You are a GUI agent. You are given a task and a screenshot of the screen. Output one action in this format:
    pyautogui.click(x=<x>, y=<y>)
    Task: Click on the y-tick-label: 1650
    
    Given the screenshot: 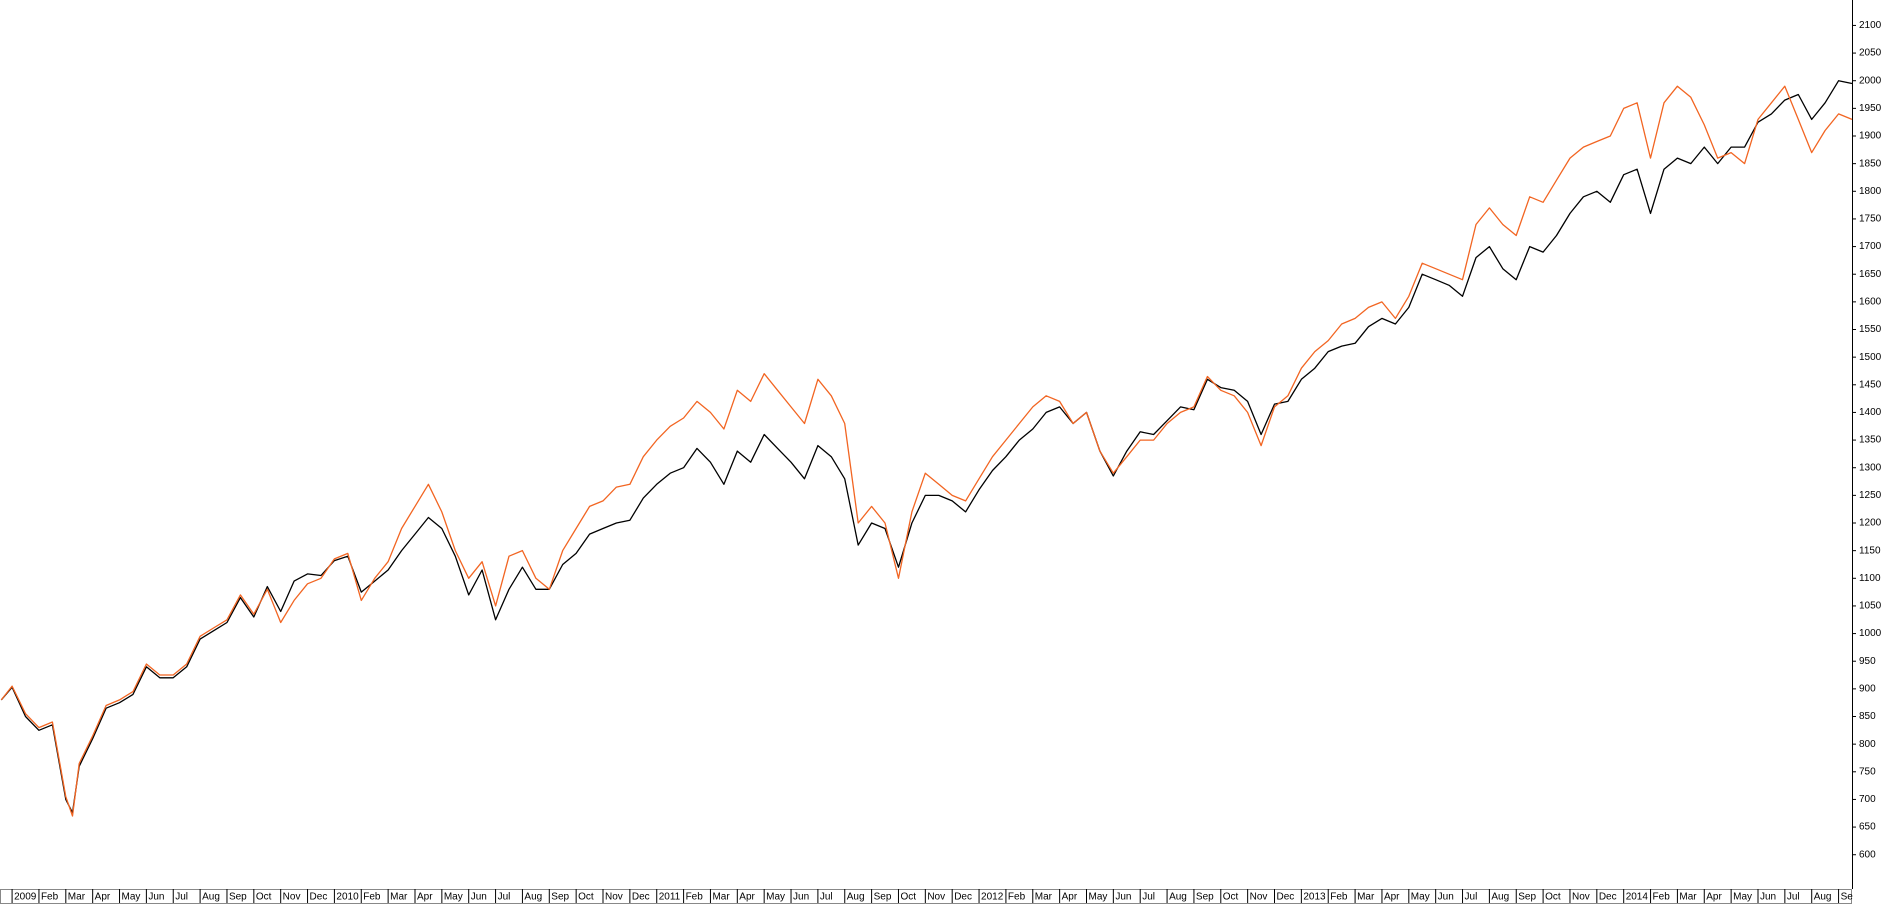 What is the action you would take?
    pyautogui.click(x=1870, y=274)
    